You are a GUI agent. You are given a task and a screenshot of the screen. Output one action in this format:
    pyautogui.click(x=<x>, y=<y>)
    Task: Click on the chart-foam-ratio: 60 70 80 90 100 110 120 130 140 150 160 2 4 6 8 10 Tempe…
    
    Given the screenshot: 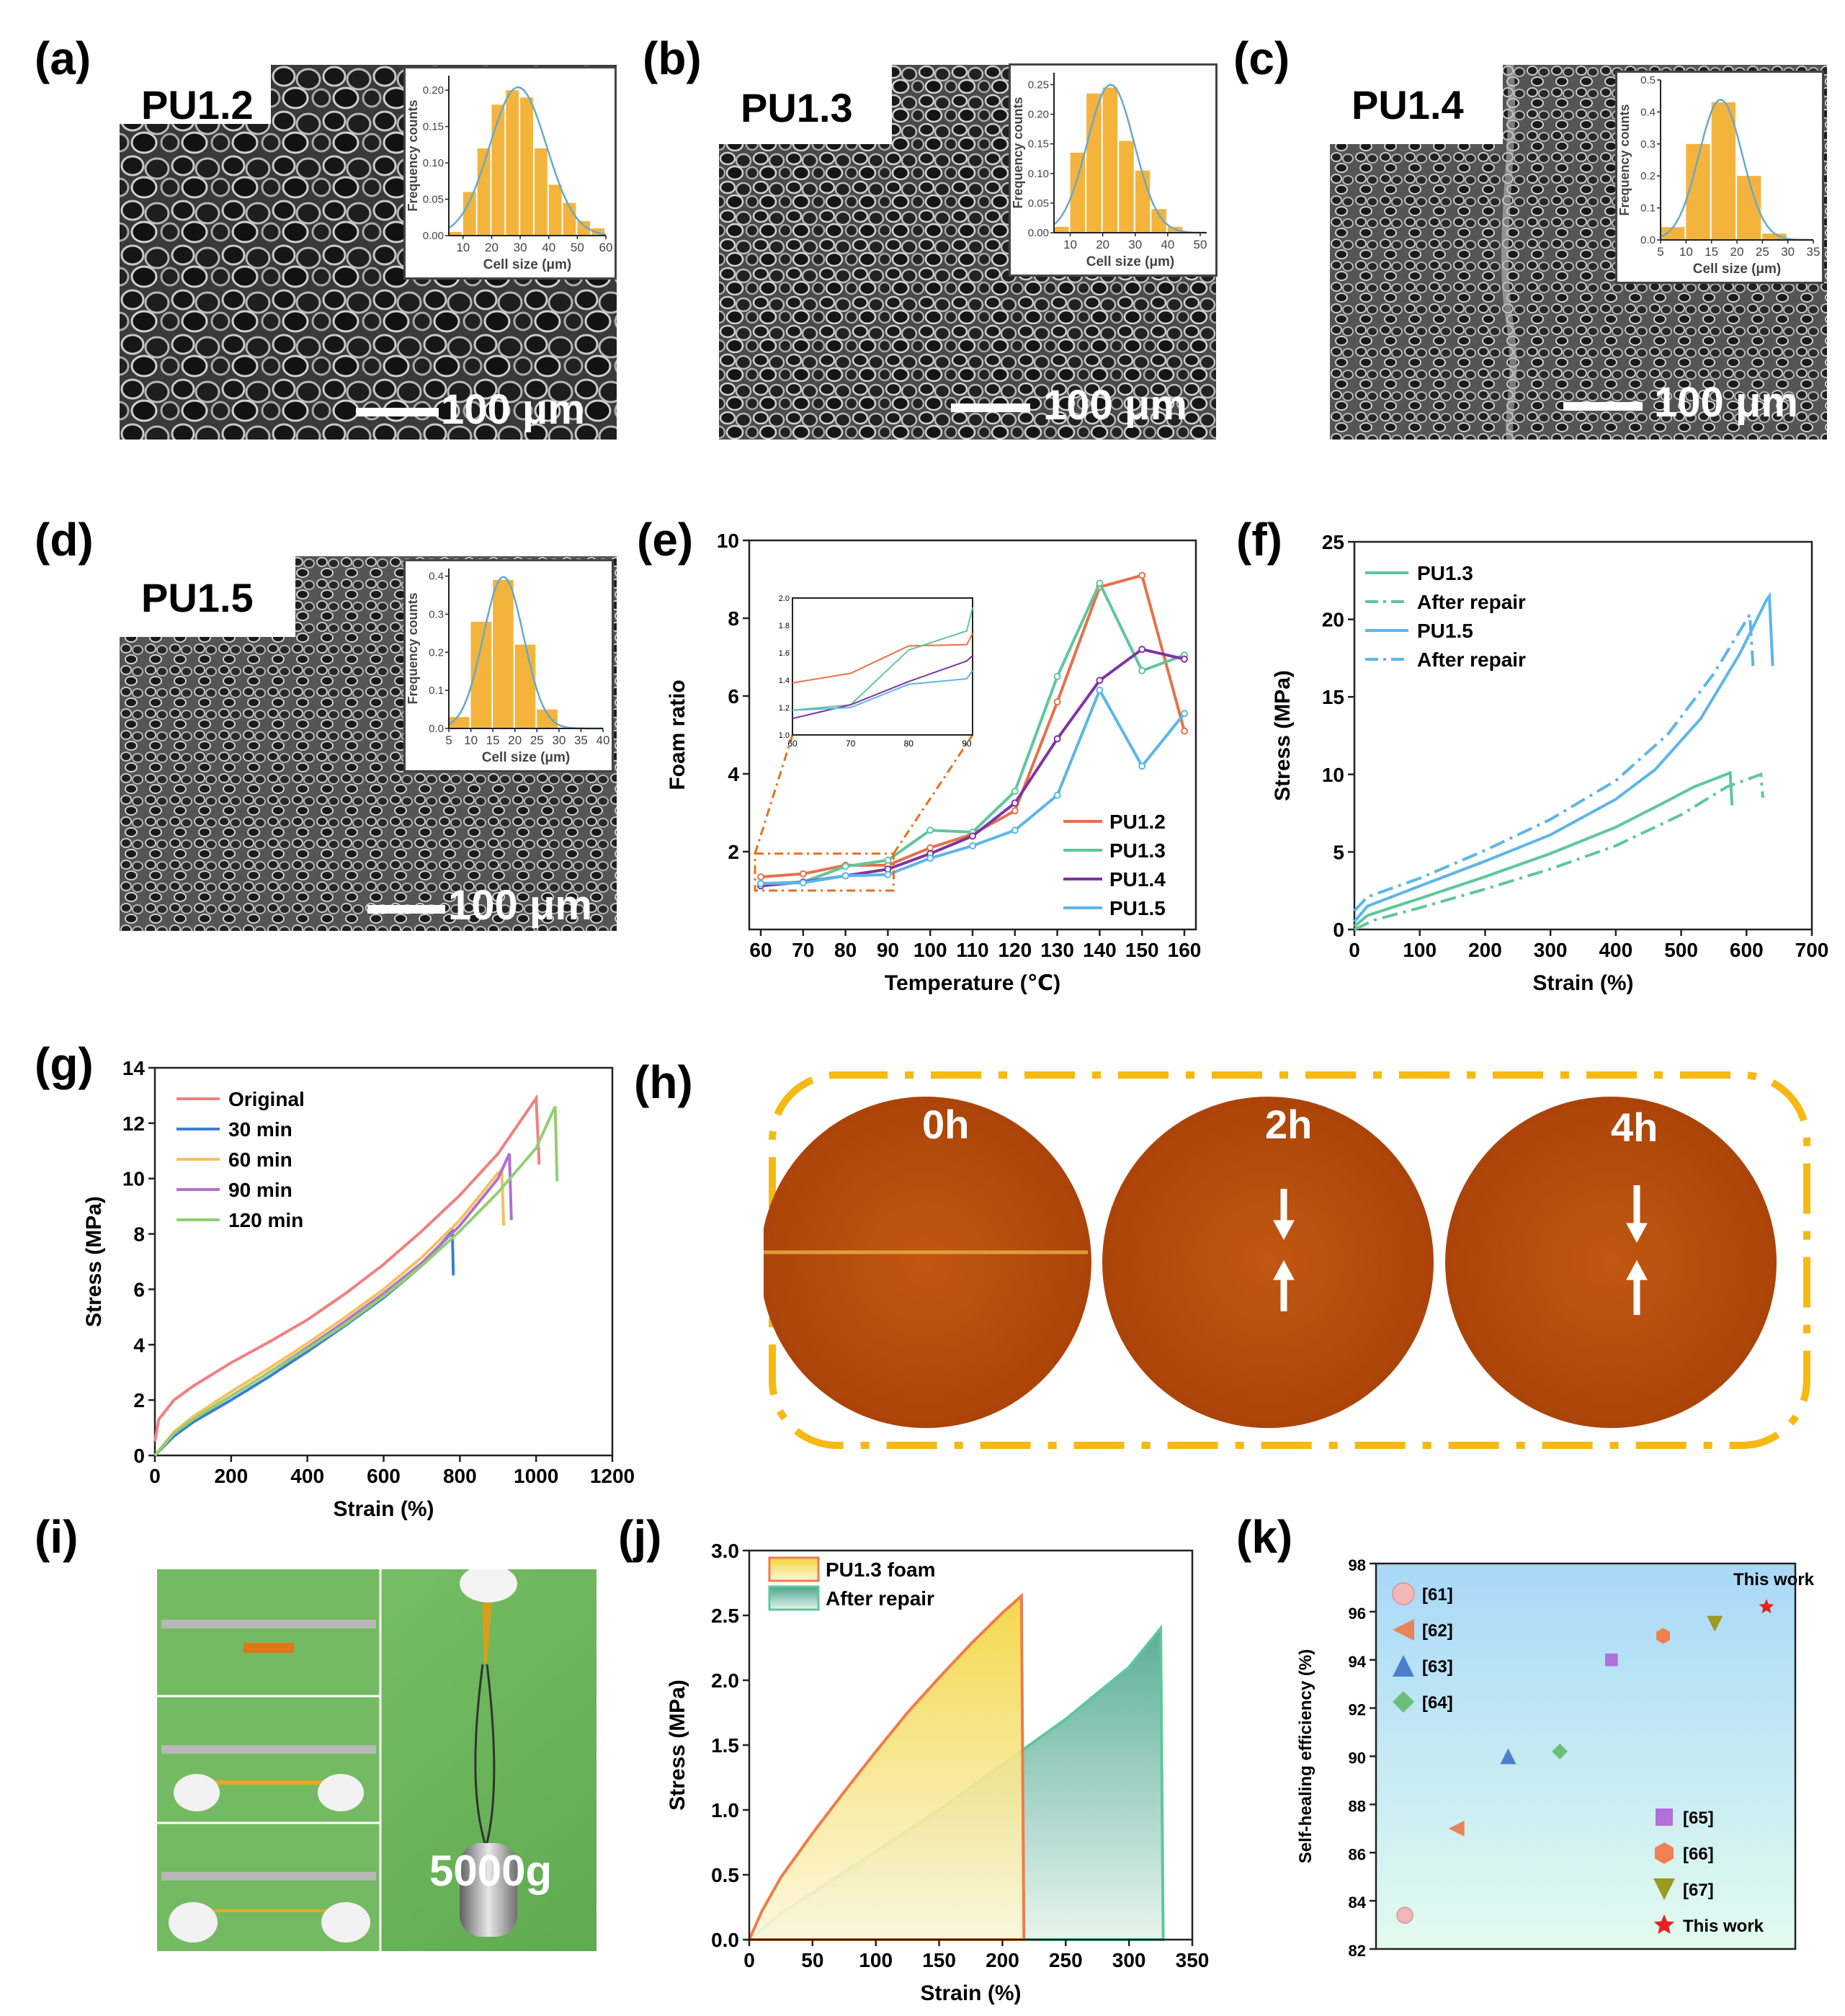 What is the action you would take?
    pyautogui.click(x=934, y=762)
    